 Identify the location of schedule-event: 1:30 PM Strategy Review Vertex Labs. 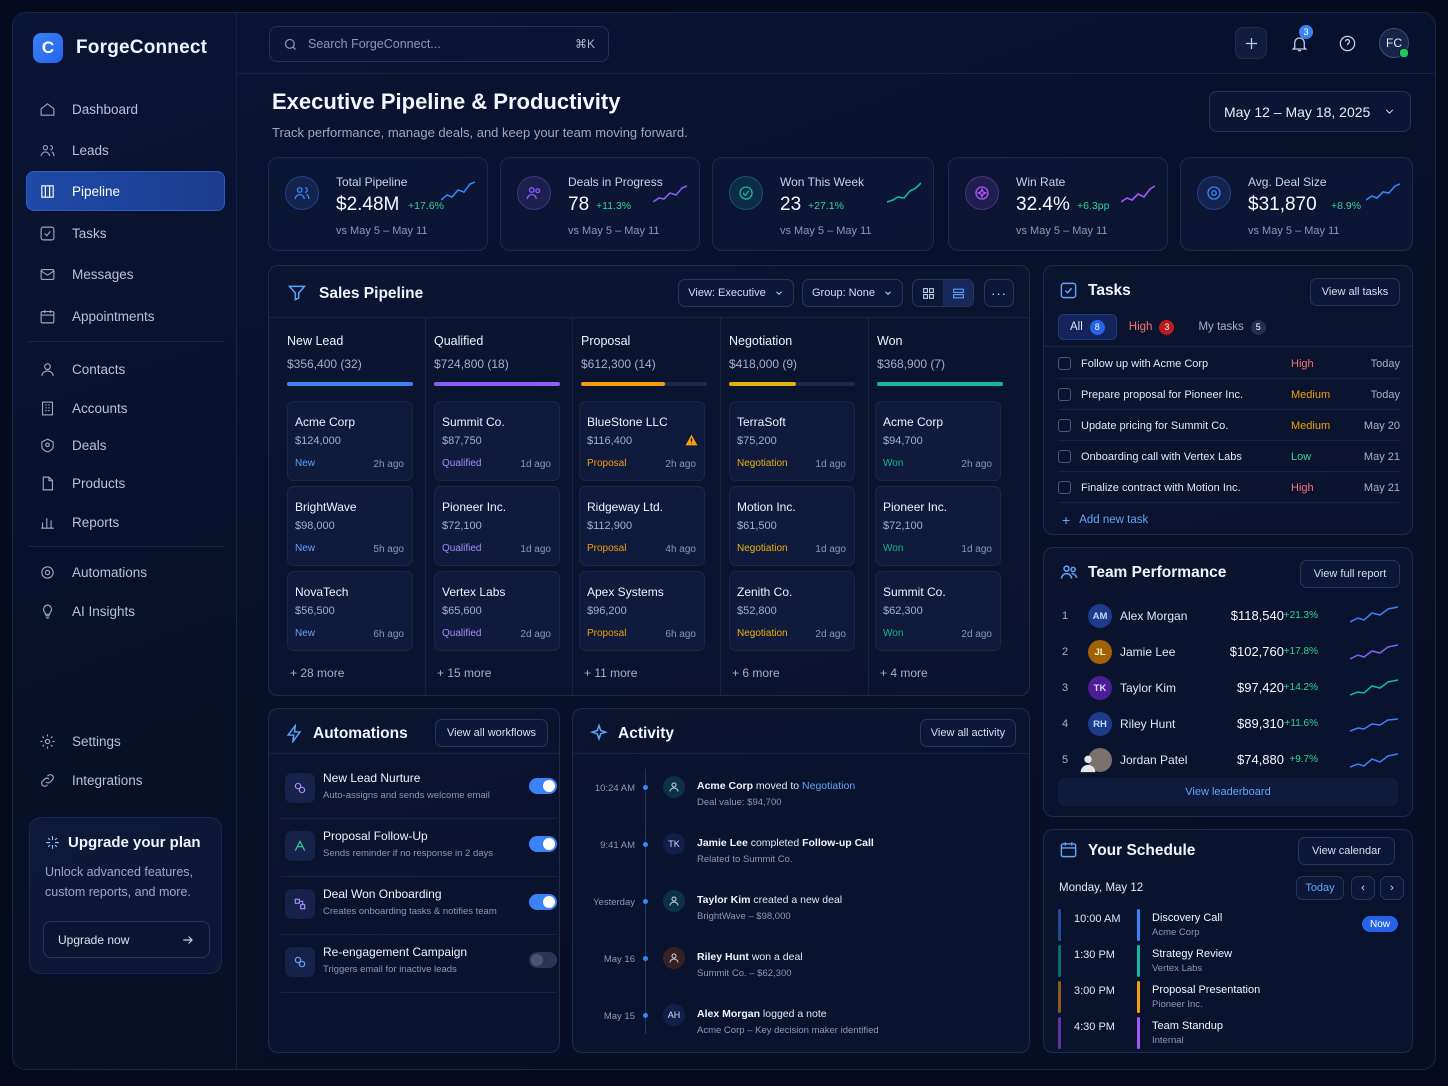
(1231, 962).